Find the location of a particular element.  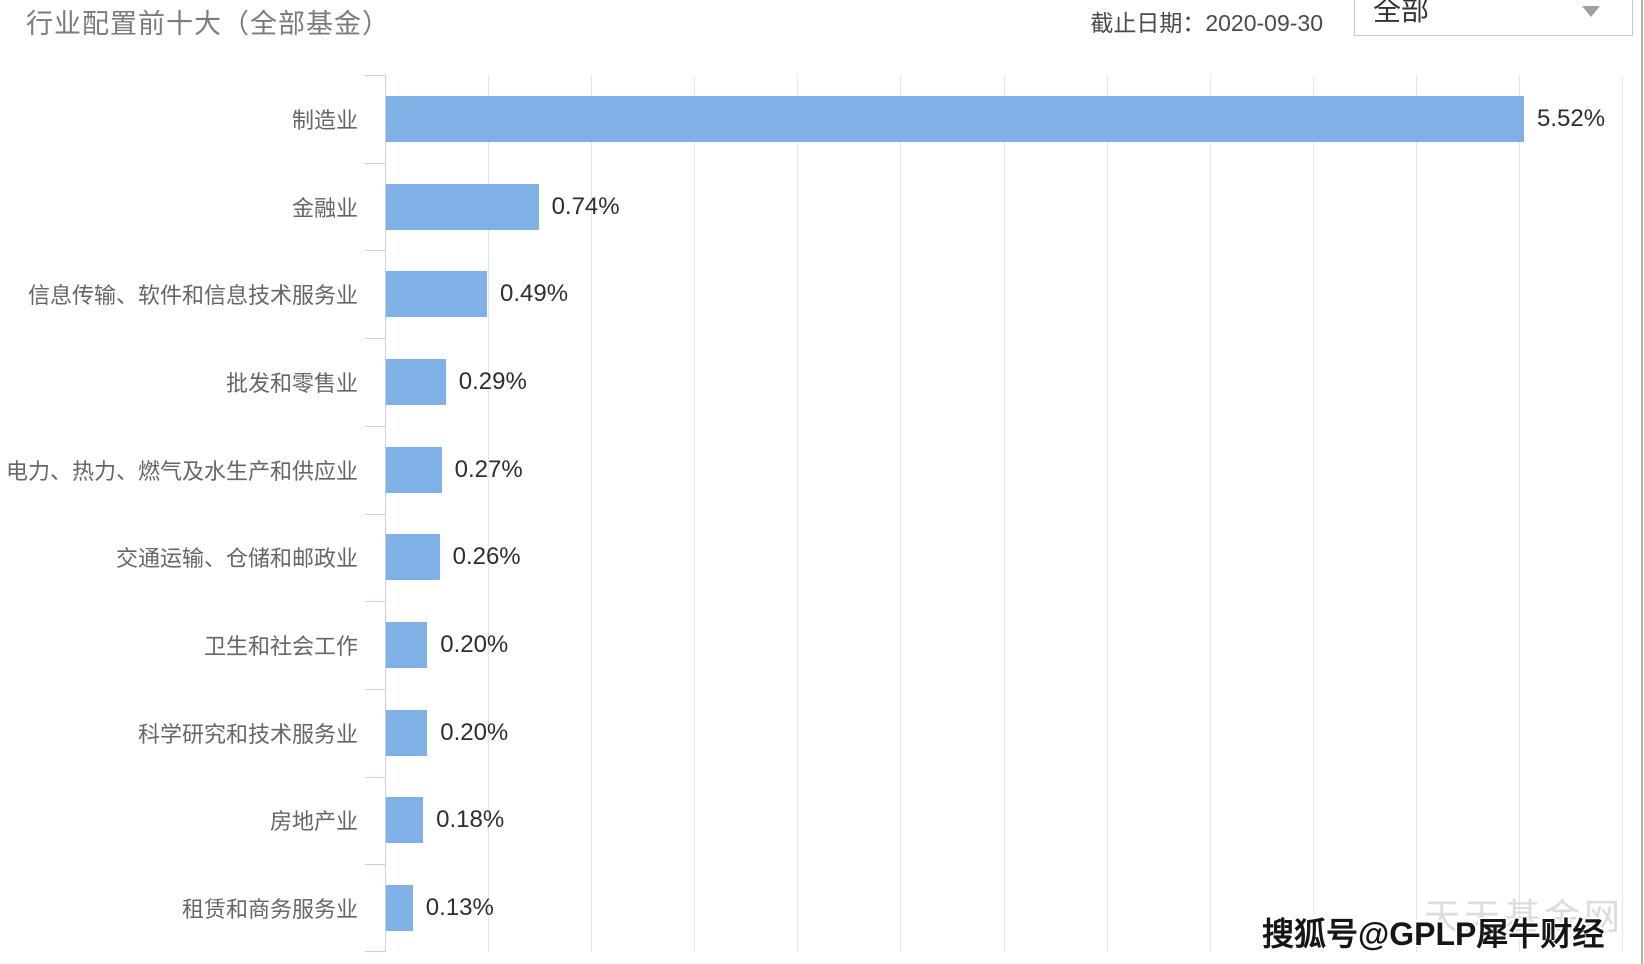

bar-row: 金融业 0.74% is located at coordinates (822, 207).